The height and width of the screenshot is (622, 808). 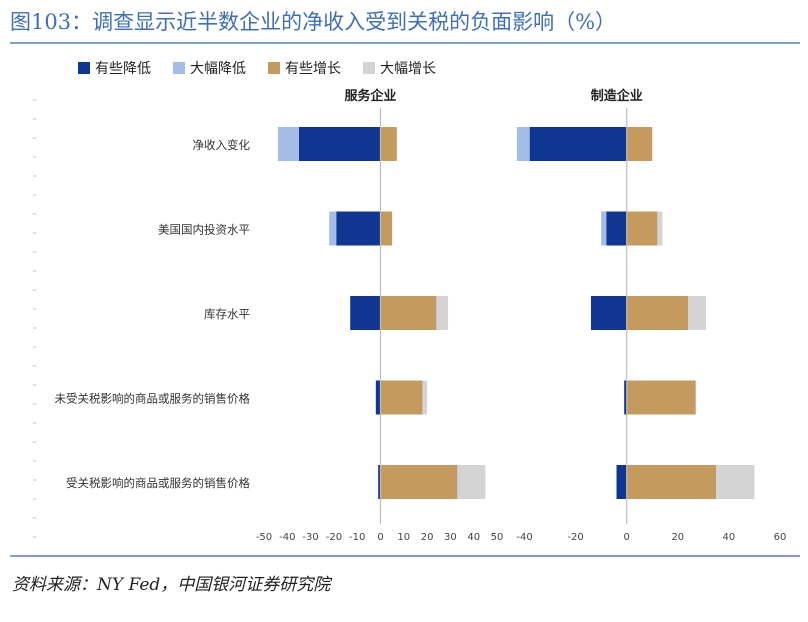 I want to click on legend-label-2: 有些增长, so click(x=313, y=69).